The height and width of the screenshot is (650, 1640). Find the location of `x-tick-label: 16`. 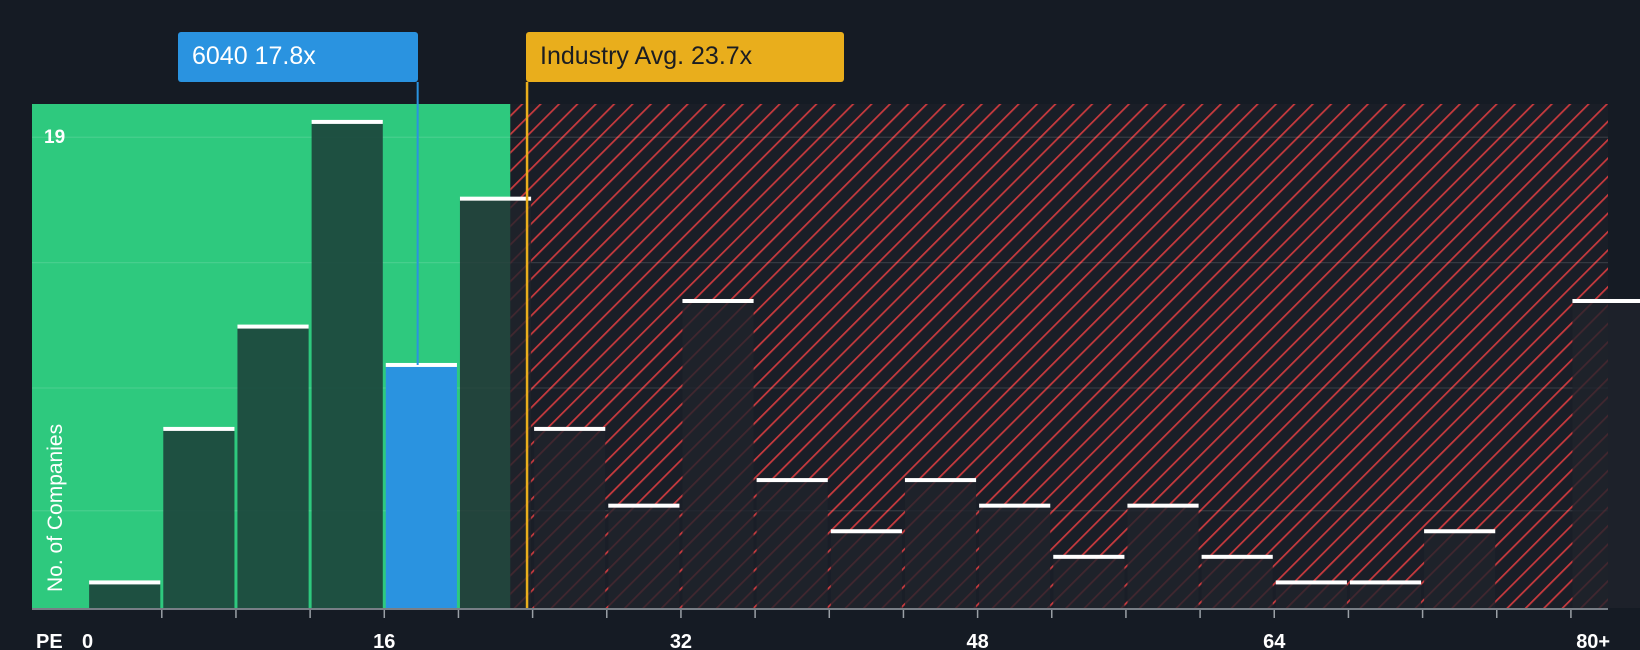

x-tick-label: 16 is located at coordinates (384, 640).